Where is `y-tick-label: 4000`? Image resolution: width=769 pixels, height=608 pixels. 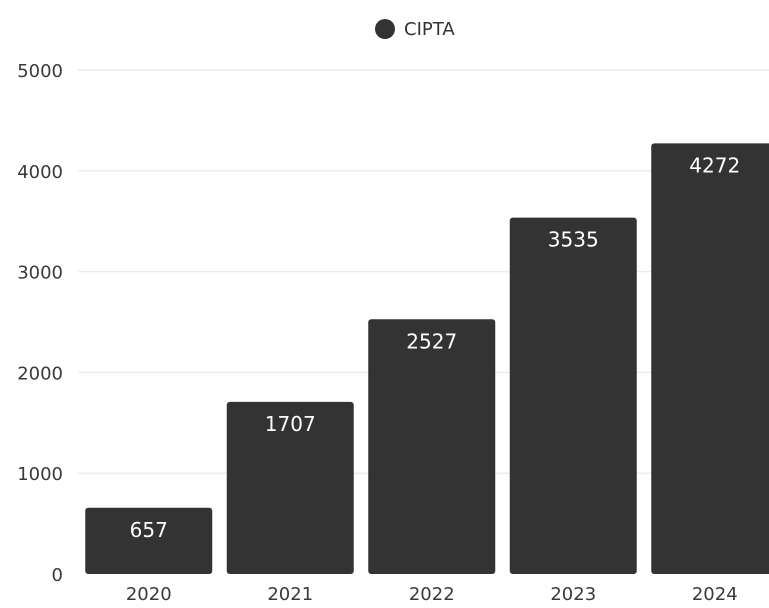 y-tick-label: 4000 is located at coordinates (40, 172).